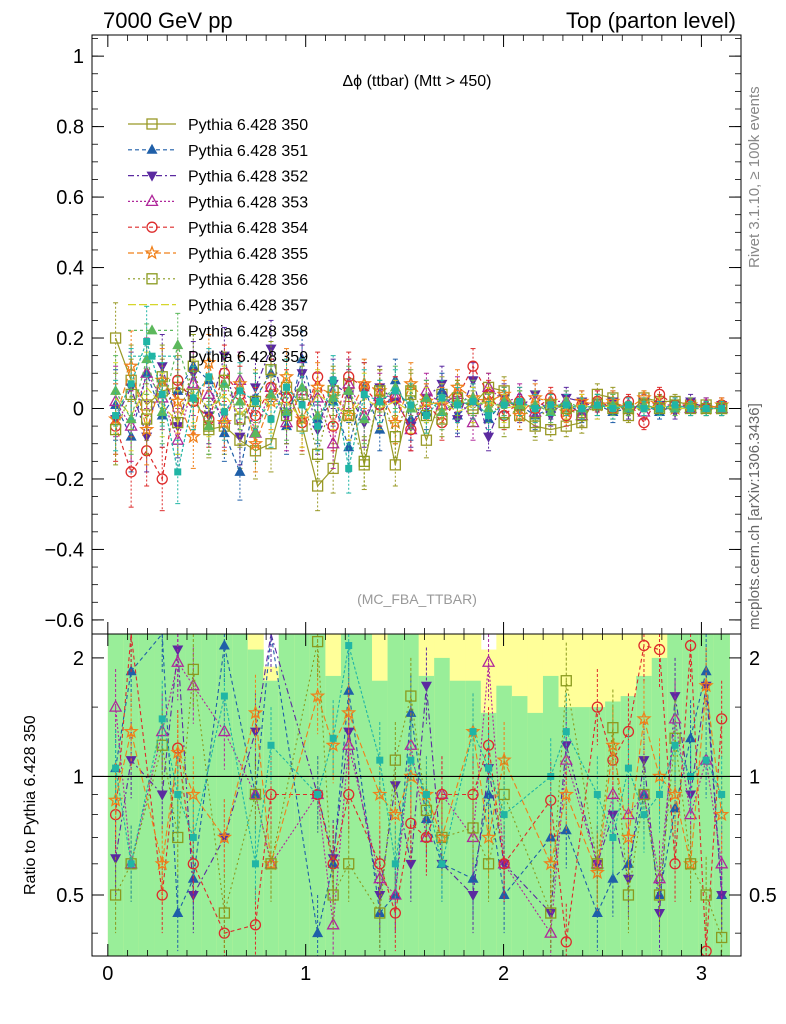 The image size is (786, 1024). I want to click on header-right: Top (parton level), so click(651, 20).